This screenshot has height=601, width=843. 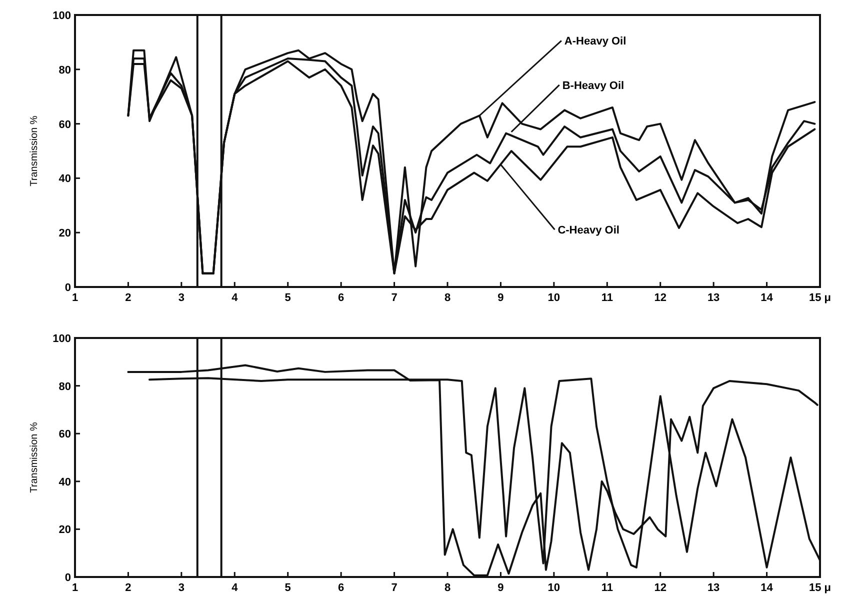 I want to click on annotation: C-Heavy Oil, so click(x=589, y=230).